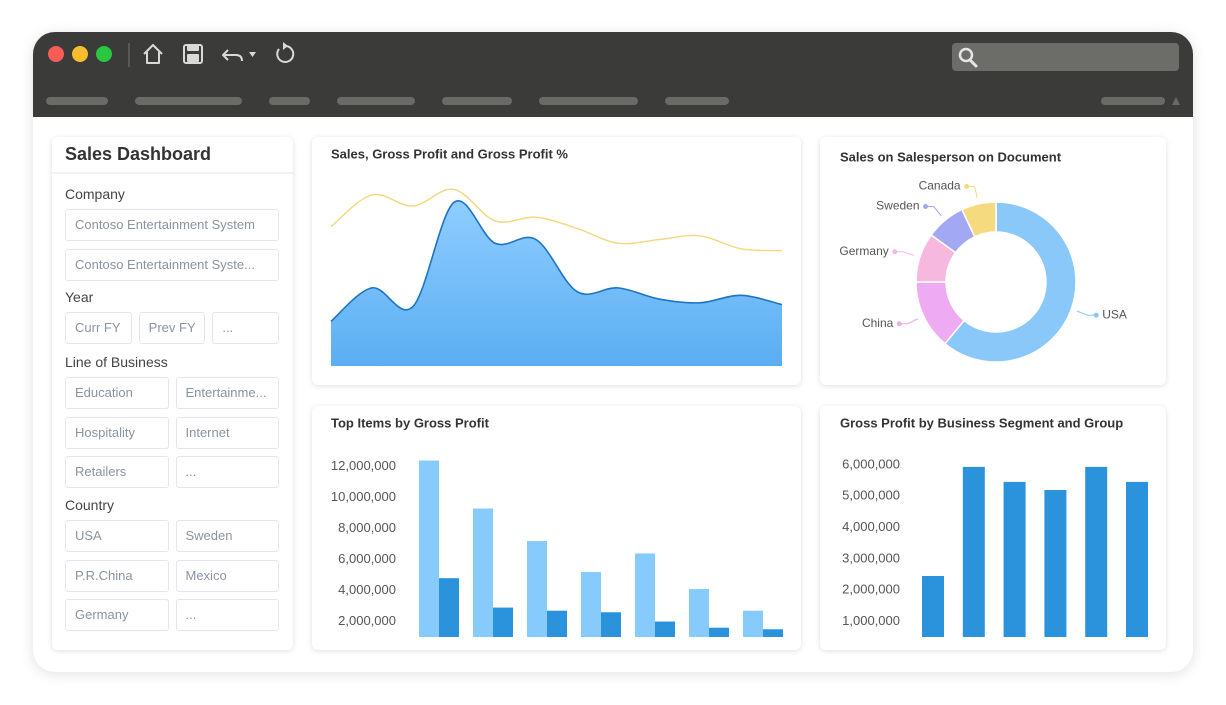 The image size is (1226, 705). What do you see at coordinates (90, 505) in the screenshot?
I see `filter-label: Country` at bounding box center [90, 505].